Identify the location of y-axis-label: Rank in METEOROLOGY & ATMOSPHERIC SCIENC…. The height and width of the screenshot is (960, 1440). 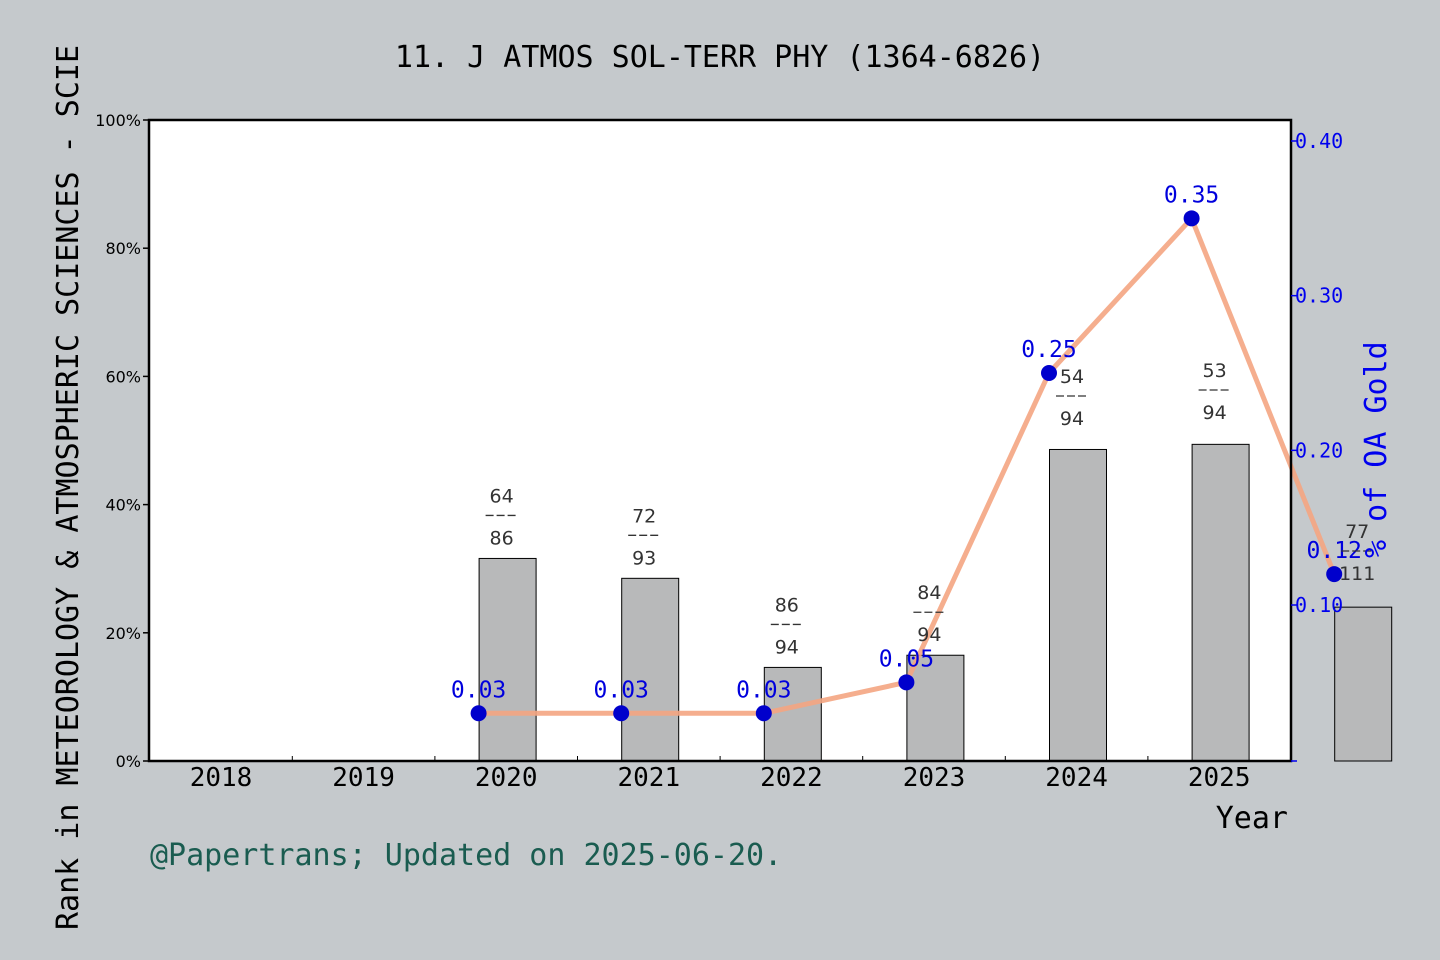
(68, 487).